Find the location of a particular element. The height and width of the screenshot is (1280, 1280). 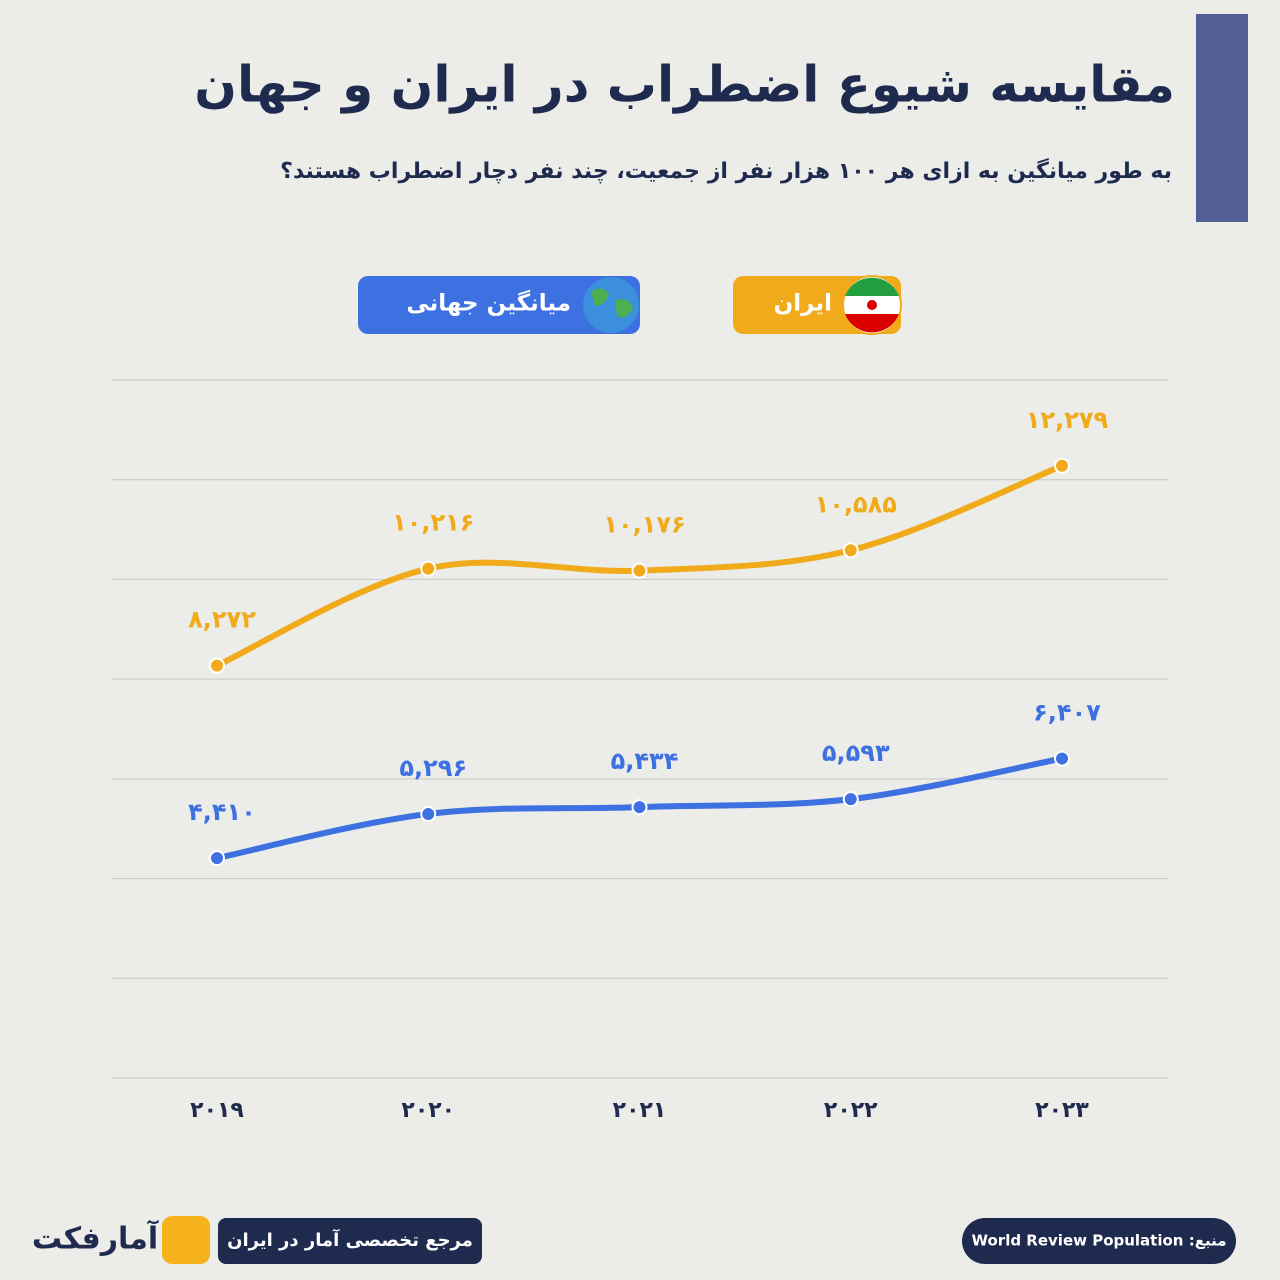

legend-label: ایران is located at coordinates (803, 304).